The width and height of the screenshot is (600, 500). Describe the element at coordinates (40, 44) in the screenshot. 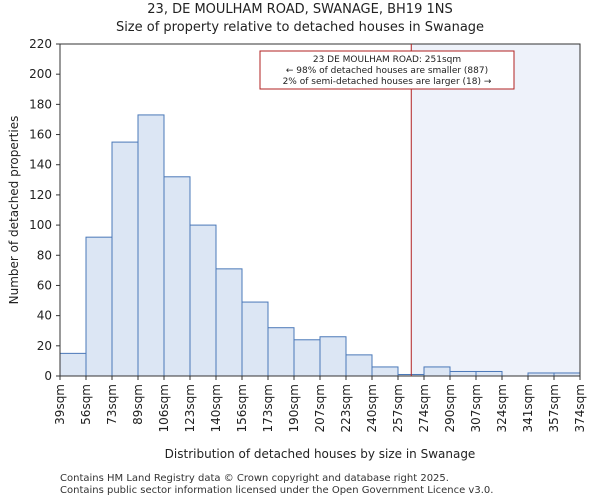

I see `y-tick-label: 220` at that location.